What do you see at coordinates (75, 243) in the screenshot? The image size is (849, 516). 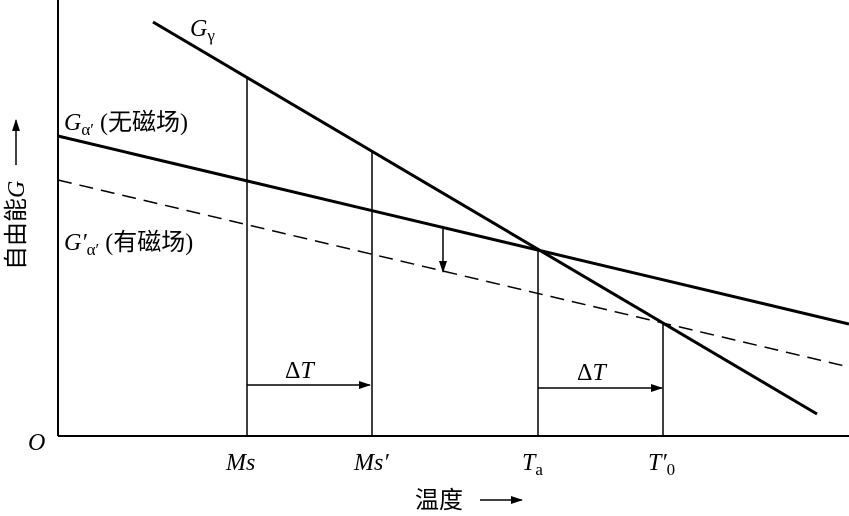 I see `label-part: G′` at bounding box center [75, 243].